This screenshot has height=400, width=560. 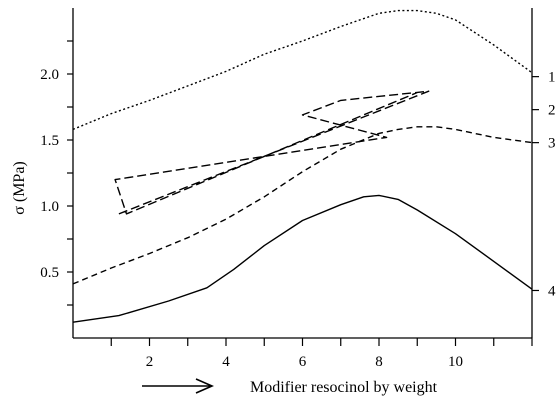 I want to click on x-axis-label: Modifier resocinol by weight, so click(x=344, y=387).